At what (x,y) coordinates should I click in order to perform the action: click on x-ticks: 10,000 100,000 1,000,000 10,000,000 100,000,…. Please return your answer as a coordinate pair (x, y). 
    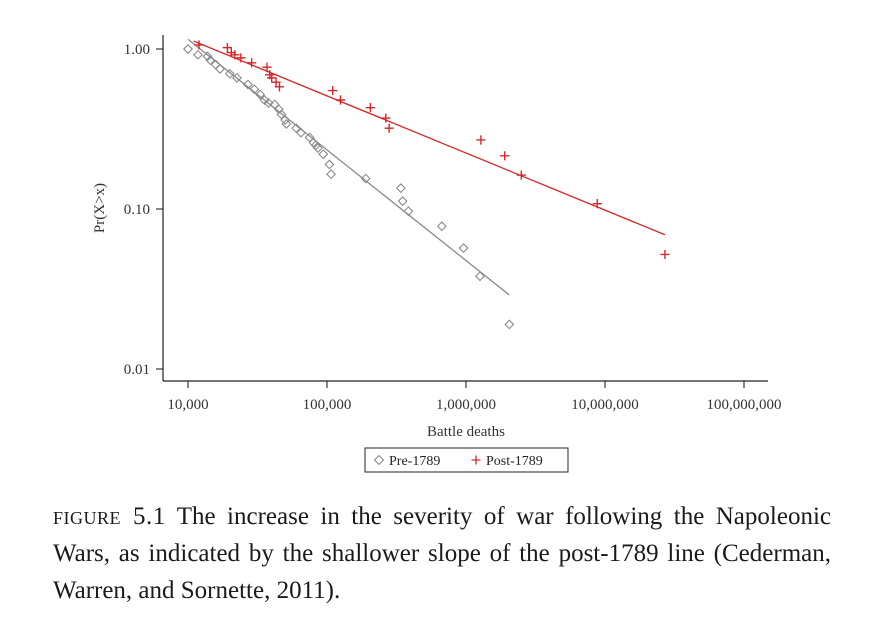
    Looking at the image, I should click on (474, 397).